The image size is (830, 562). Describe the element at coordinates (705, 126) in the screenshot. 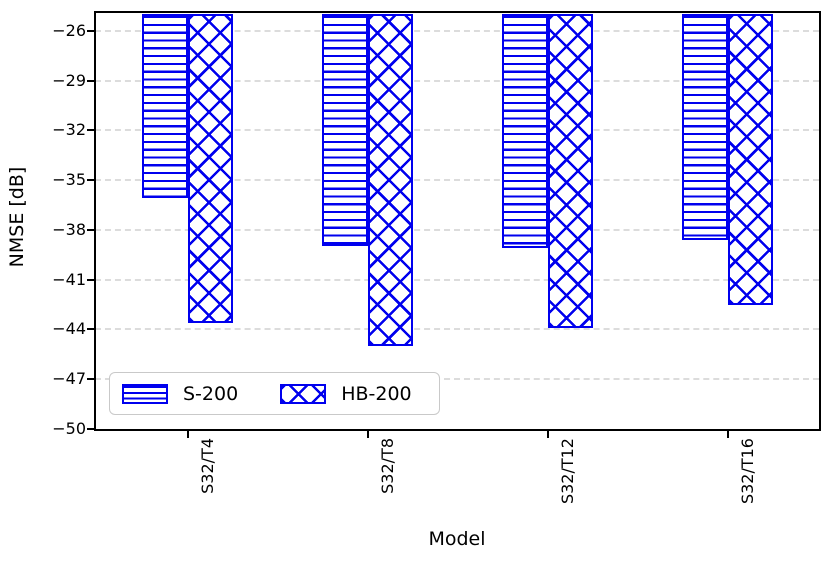

I see `bar-s-200-s32-t16` at that location.